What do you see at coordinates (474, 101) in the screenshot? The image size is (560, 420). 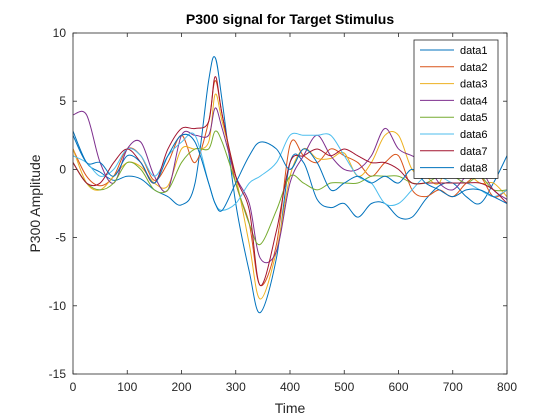 I see `legend-label-data4: data4` at bounding box center [474, 101].